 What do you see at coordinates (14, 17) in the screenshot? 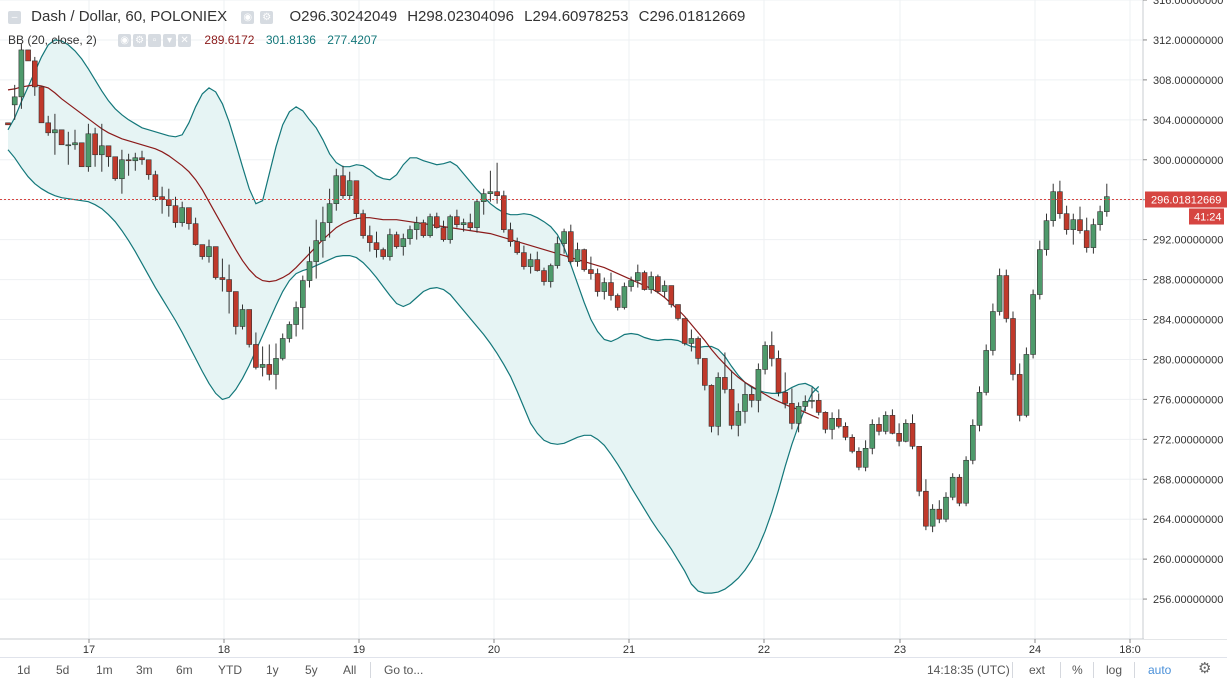
I see `collapse-icon: –` at bounding box center [14, 17].